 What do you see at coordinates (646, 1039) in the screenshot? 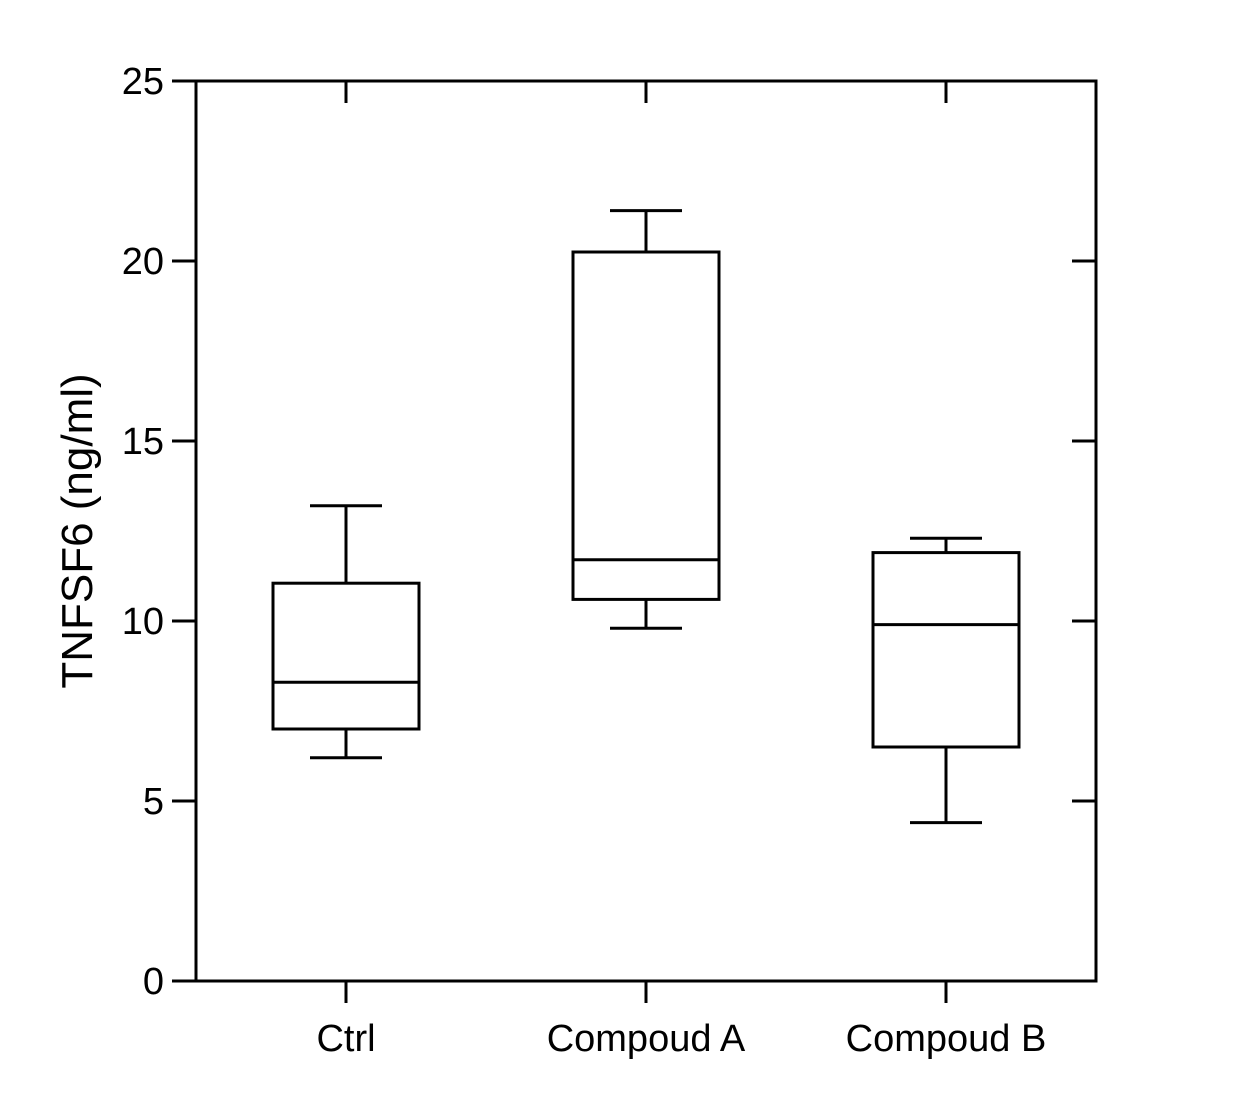
I see `x-tick-label: Compoud A` at bounding box center [646, 1039].